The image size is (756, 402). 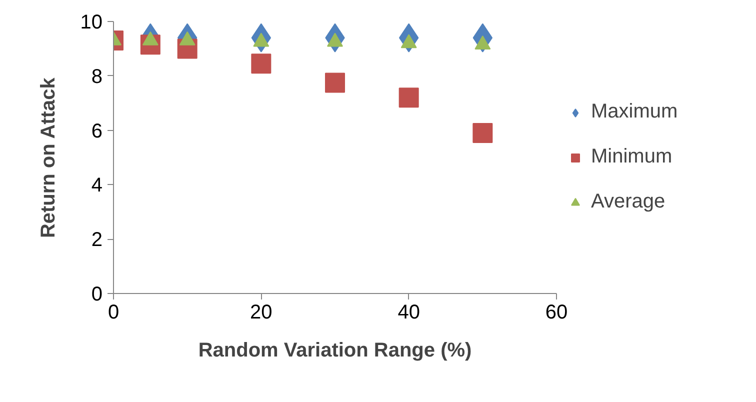 I want to click on legend-label: Minimum, so click(x=631, y=157).